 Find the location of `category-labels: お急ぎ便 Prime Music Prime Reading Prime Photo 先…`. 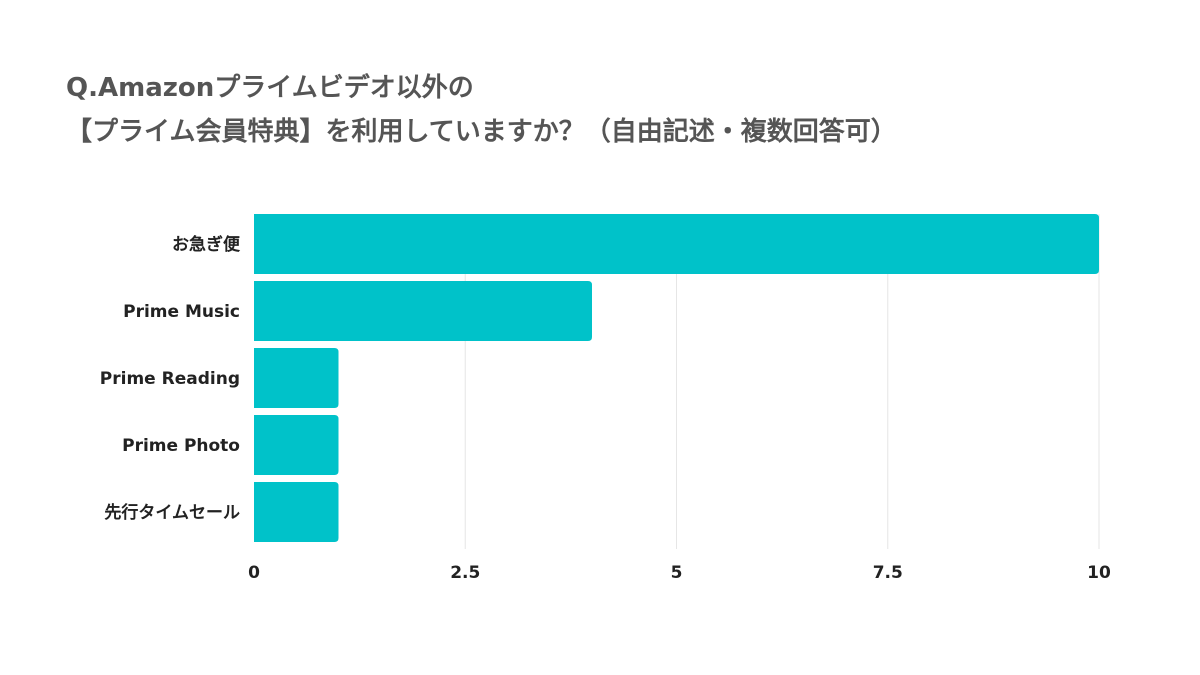

category-labels: お急ぎ便 Prime Music Prime Reading Prime Photo 先… is located at coordinates (170, 378).